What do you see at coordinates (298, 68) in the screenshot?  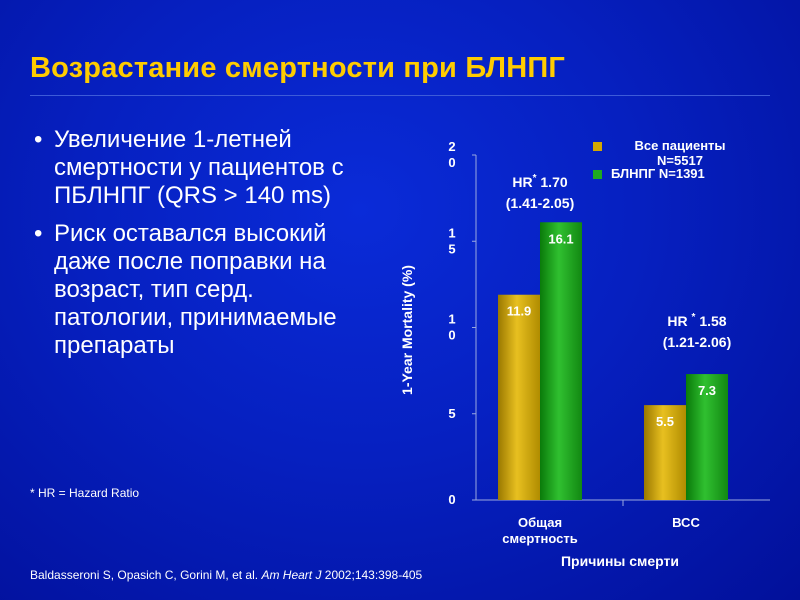 I see `slide-title: Возрастание смертности при БЛНПГ` at bounding box center [298, 68].